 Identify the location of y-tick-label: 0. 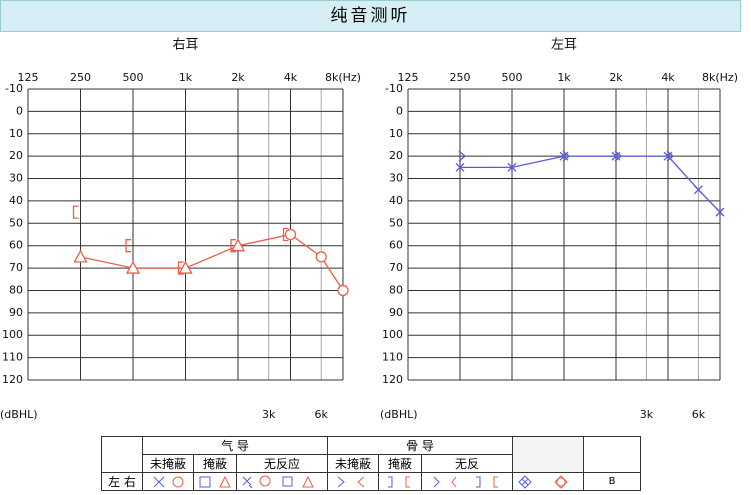
(19, 110).